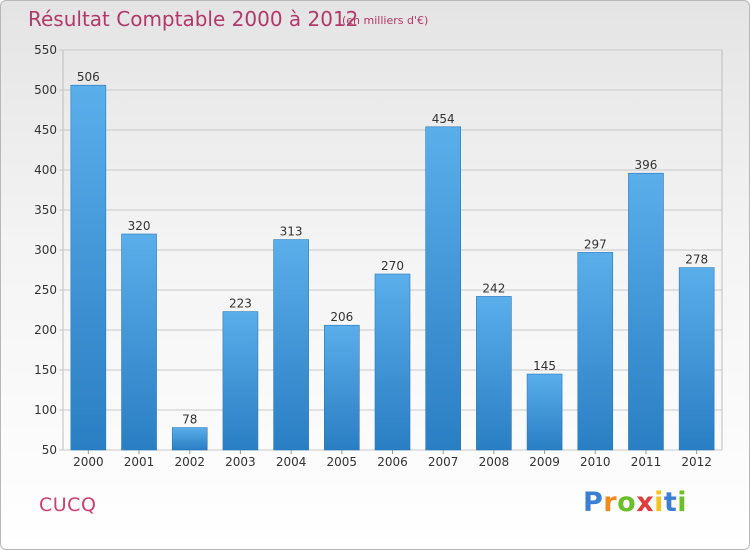 Image resolution: width=750 pixels, height=550 pixels. What do you see at coordinates (341, 317) in the screenshot?
I see `value-label: 206` at bounding box center [341, 317].